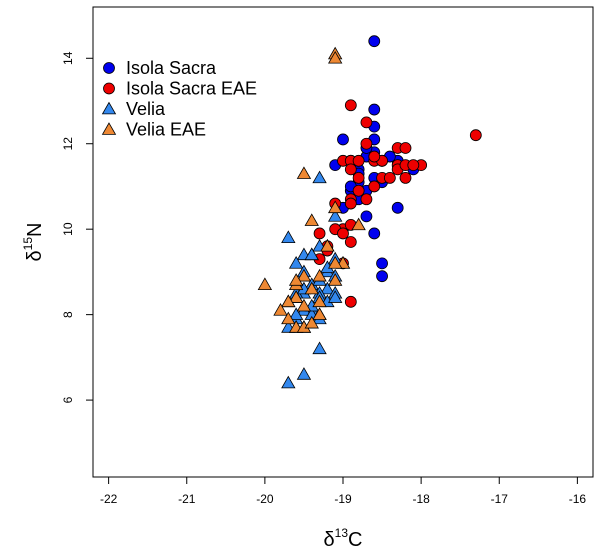 Image resolution: width=594 pixels, height=551 pixels. I want to click on legend-item: Velia EAE, so click(153, 130).